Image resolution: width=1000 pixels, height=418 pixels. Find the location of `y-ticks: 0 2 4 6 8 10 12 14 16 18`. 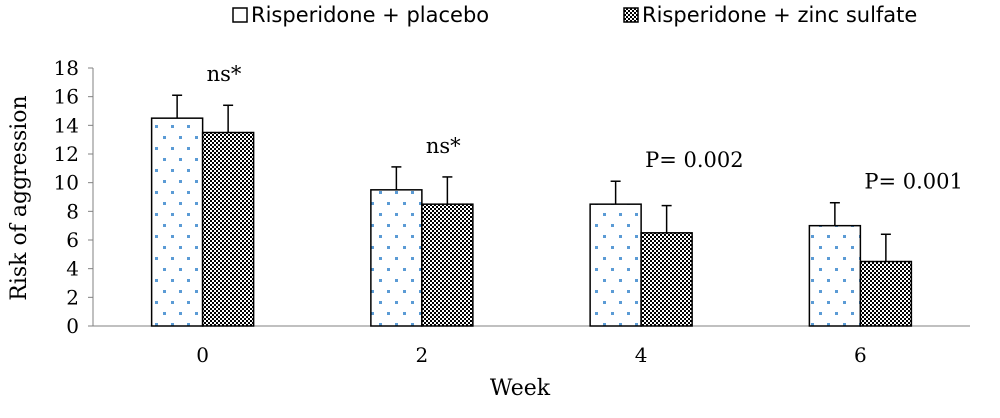

y-ticks: 0 2 4 6 8 10 12 14 16 18 is located at coordinates (73, 197).